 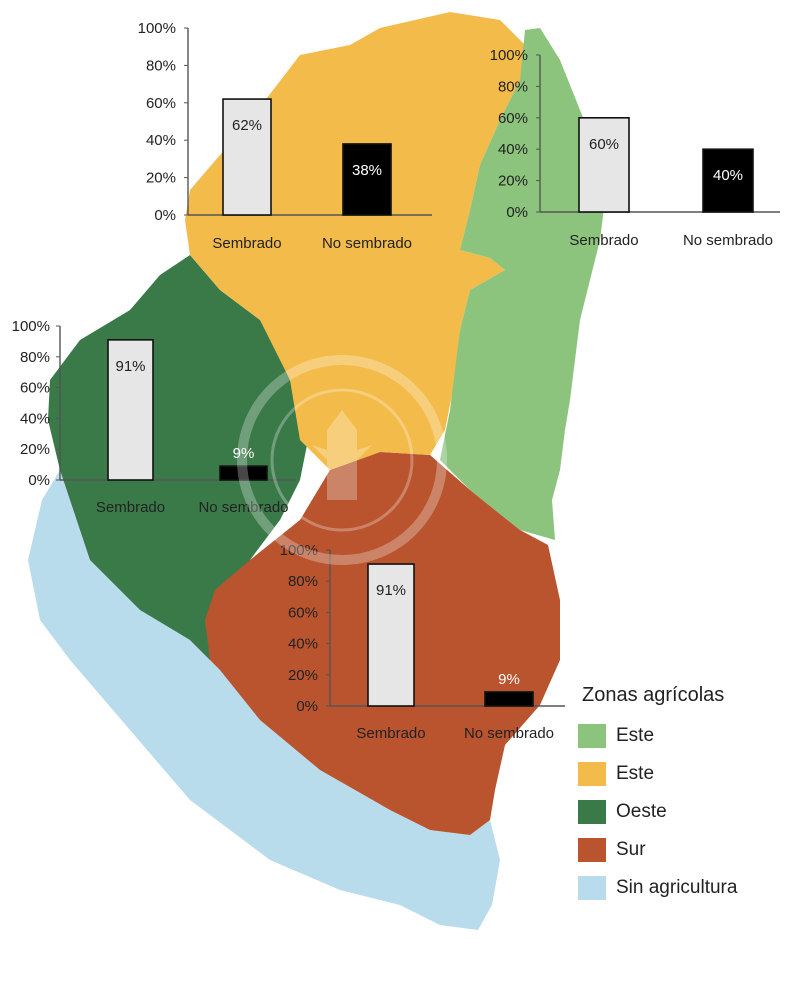 I want to click on data-label: 40%, so click(x=728, y=175).